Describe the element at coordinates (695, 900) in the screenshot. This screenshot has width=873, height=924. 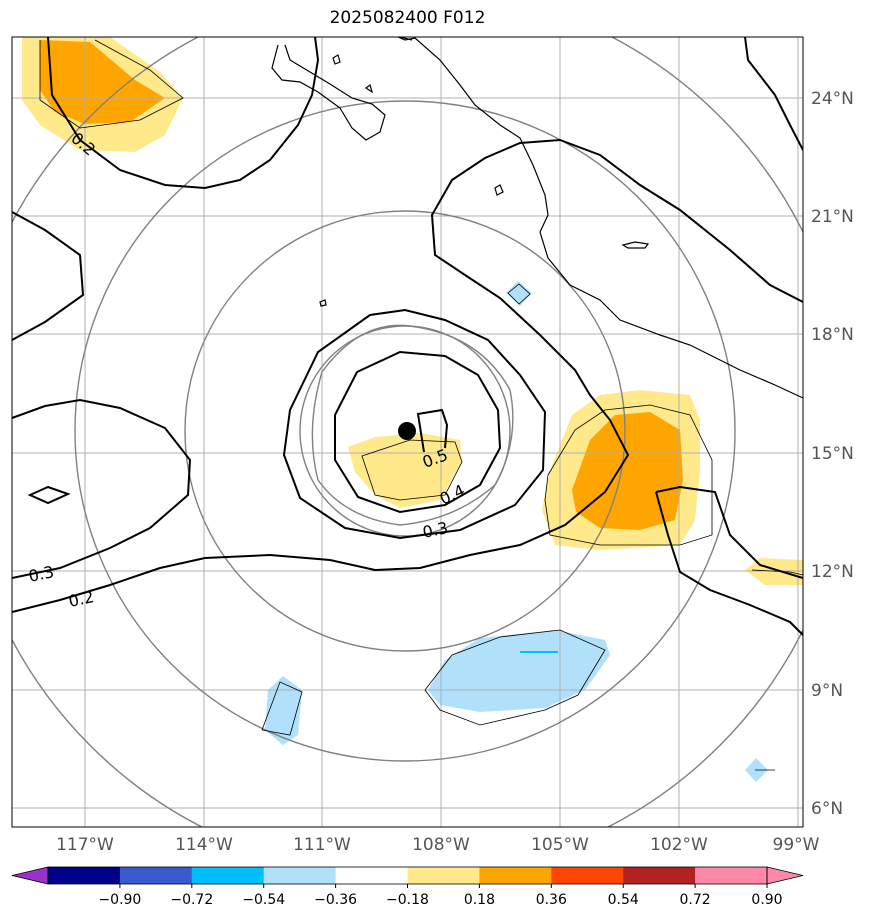
I see `colorbar-tick-label: 0.72` at that location.